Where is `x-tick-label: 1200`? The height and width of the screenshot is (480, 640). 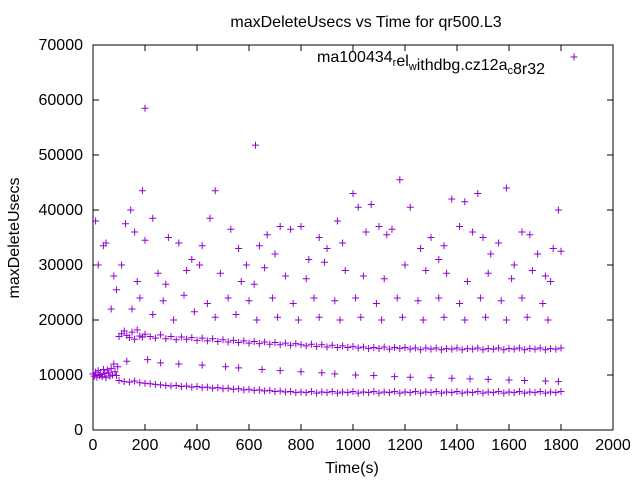
x-tick-label: 1200 is located at coordinates (405, 445).